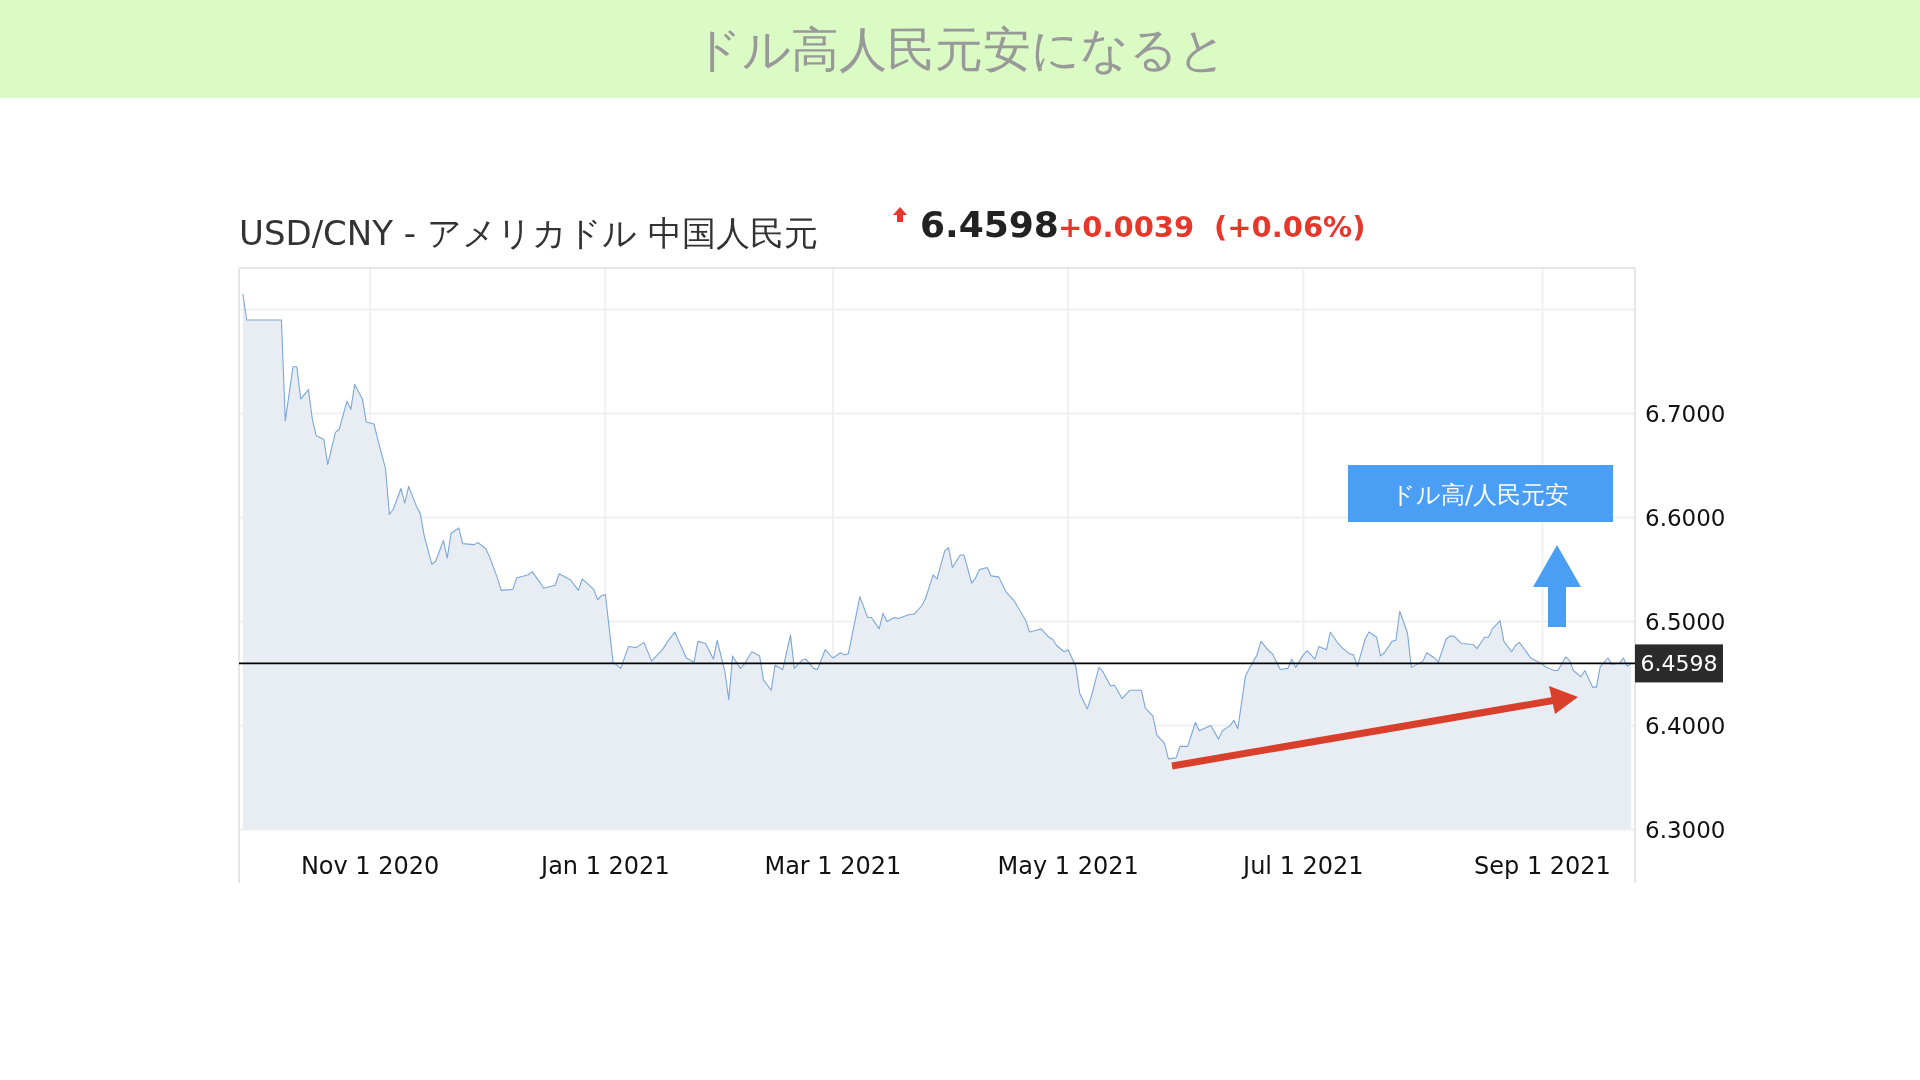 The width and height of the screenshot is (1920, 1080). Describe the element at coordinates (528, 233) in the screenshot. I see `chart-subtitle: USD/CNY - アメリカドル 中国人民元` at that location.